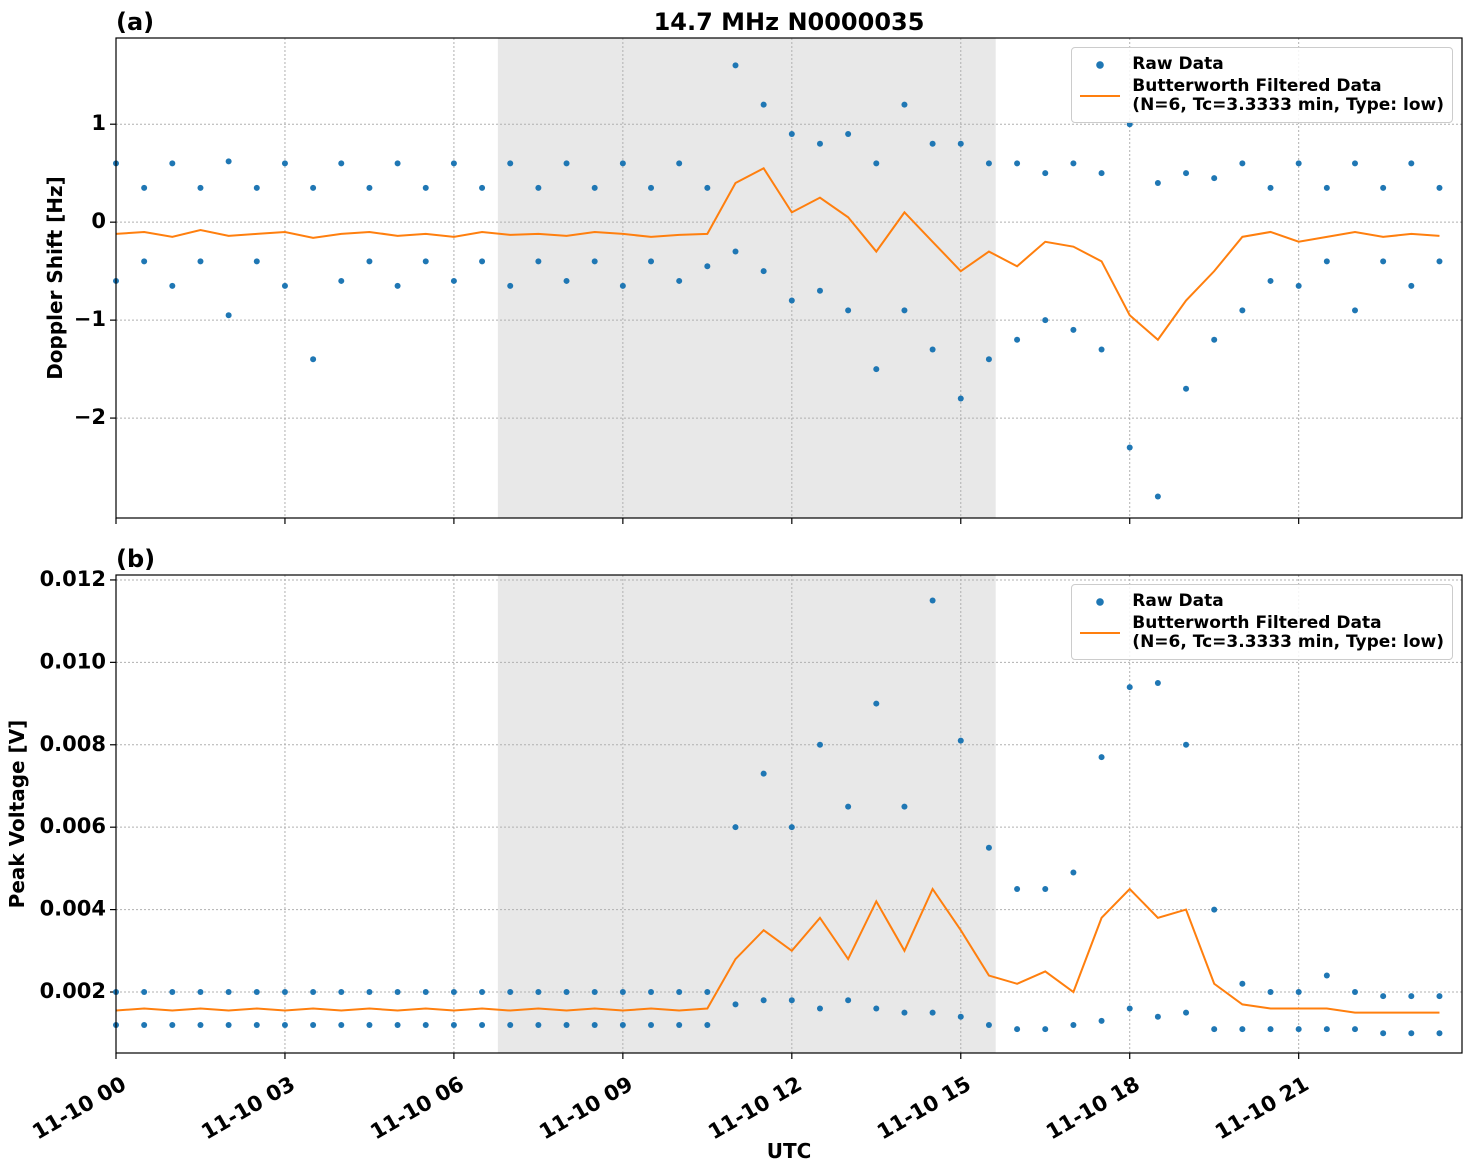  I want to click on legend-entry: Raw Data, so click(1262, 601).